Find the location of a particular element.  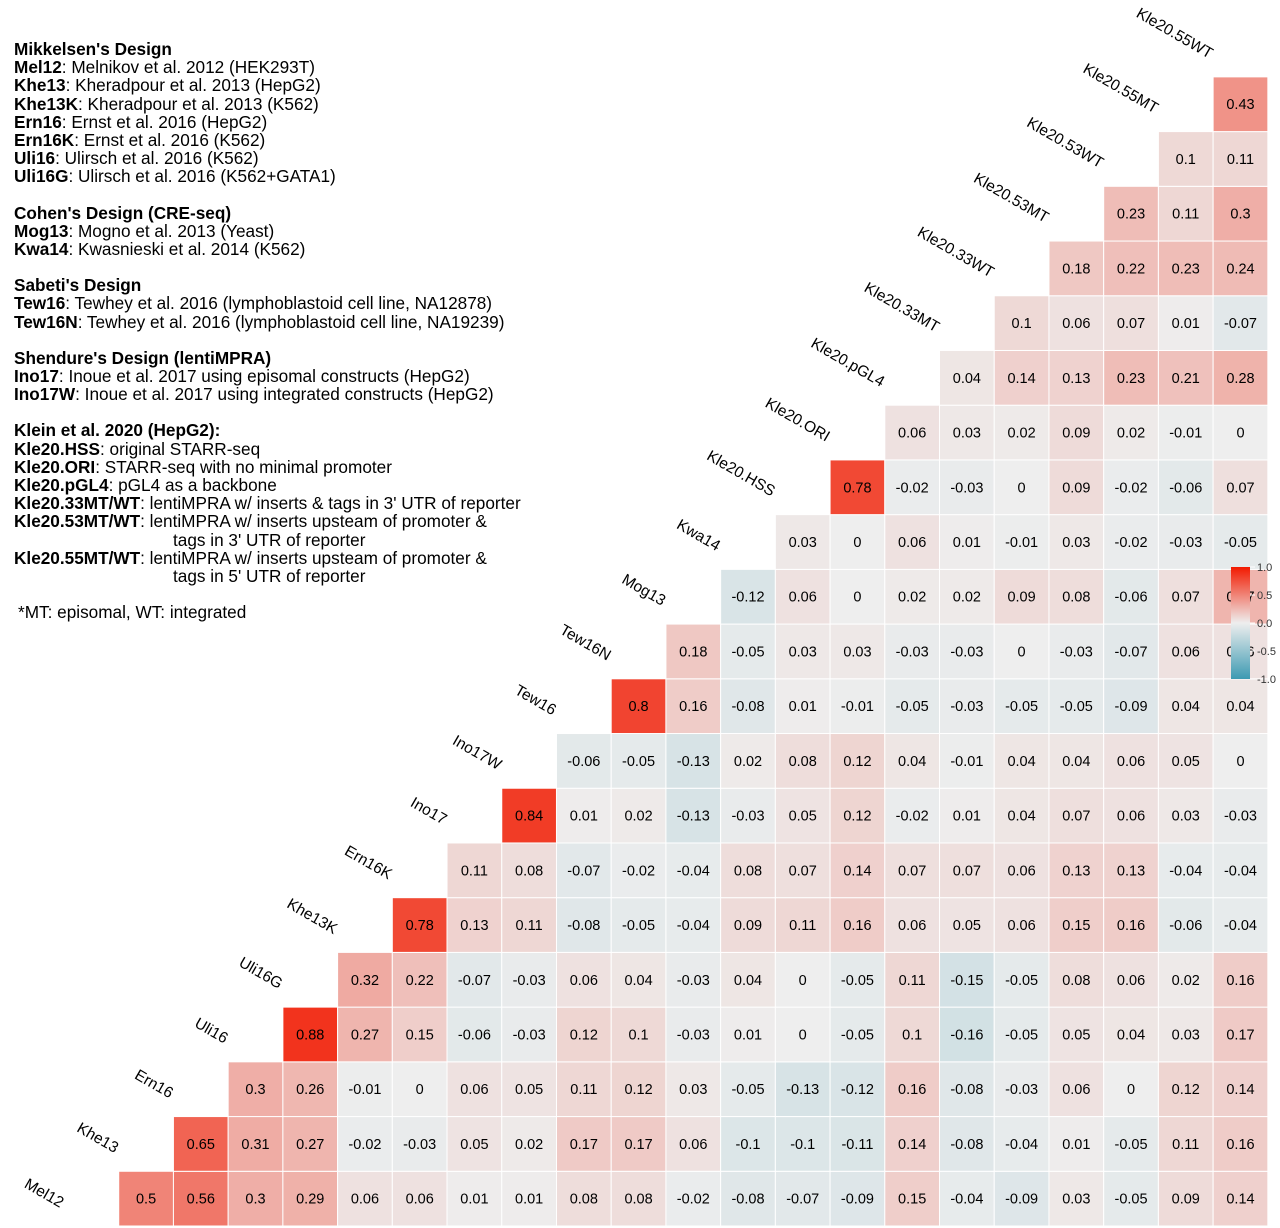

heatmap-cell: -0.16 is located at coordinates (967, 1034).